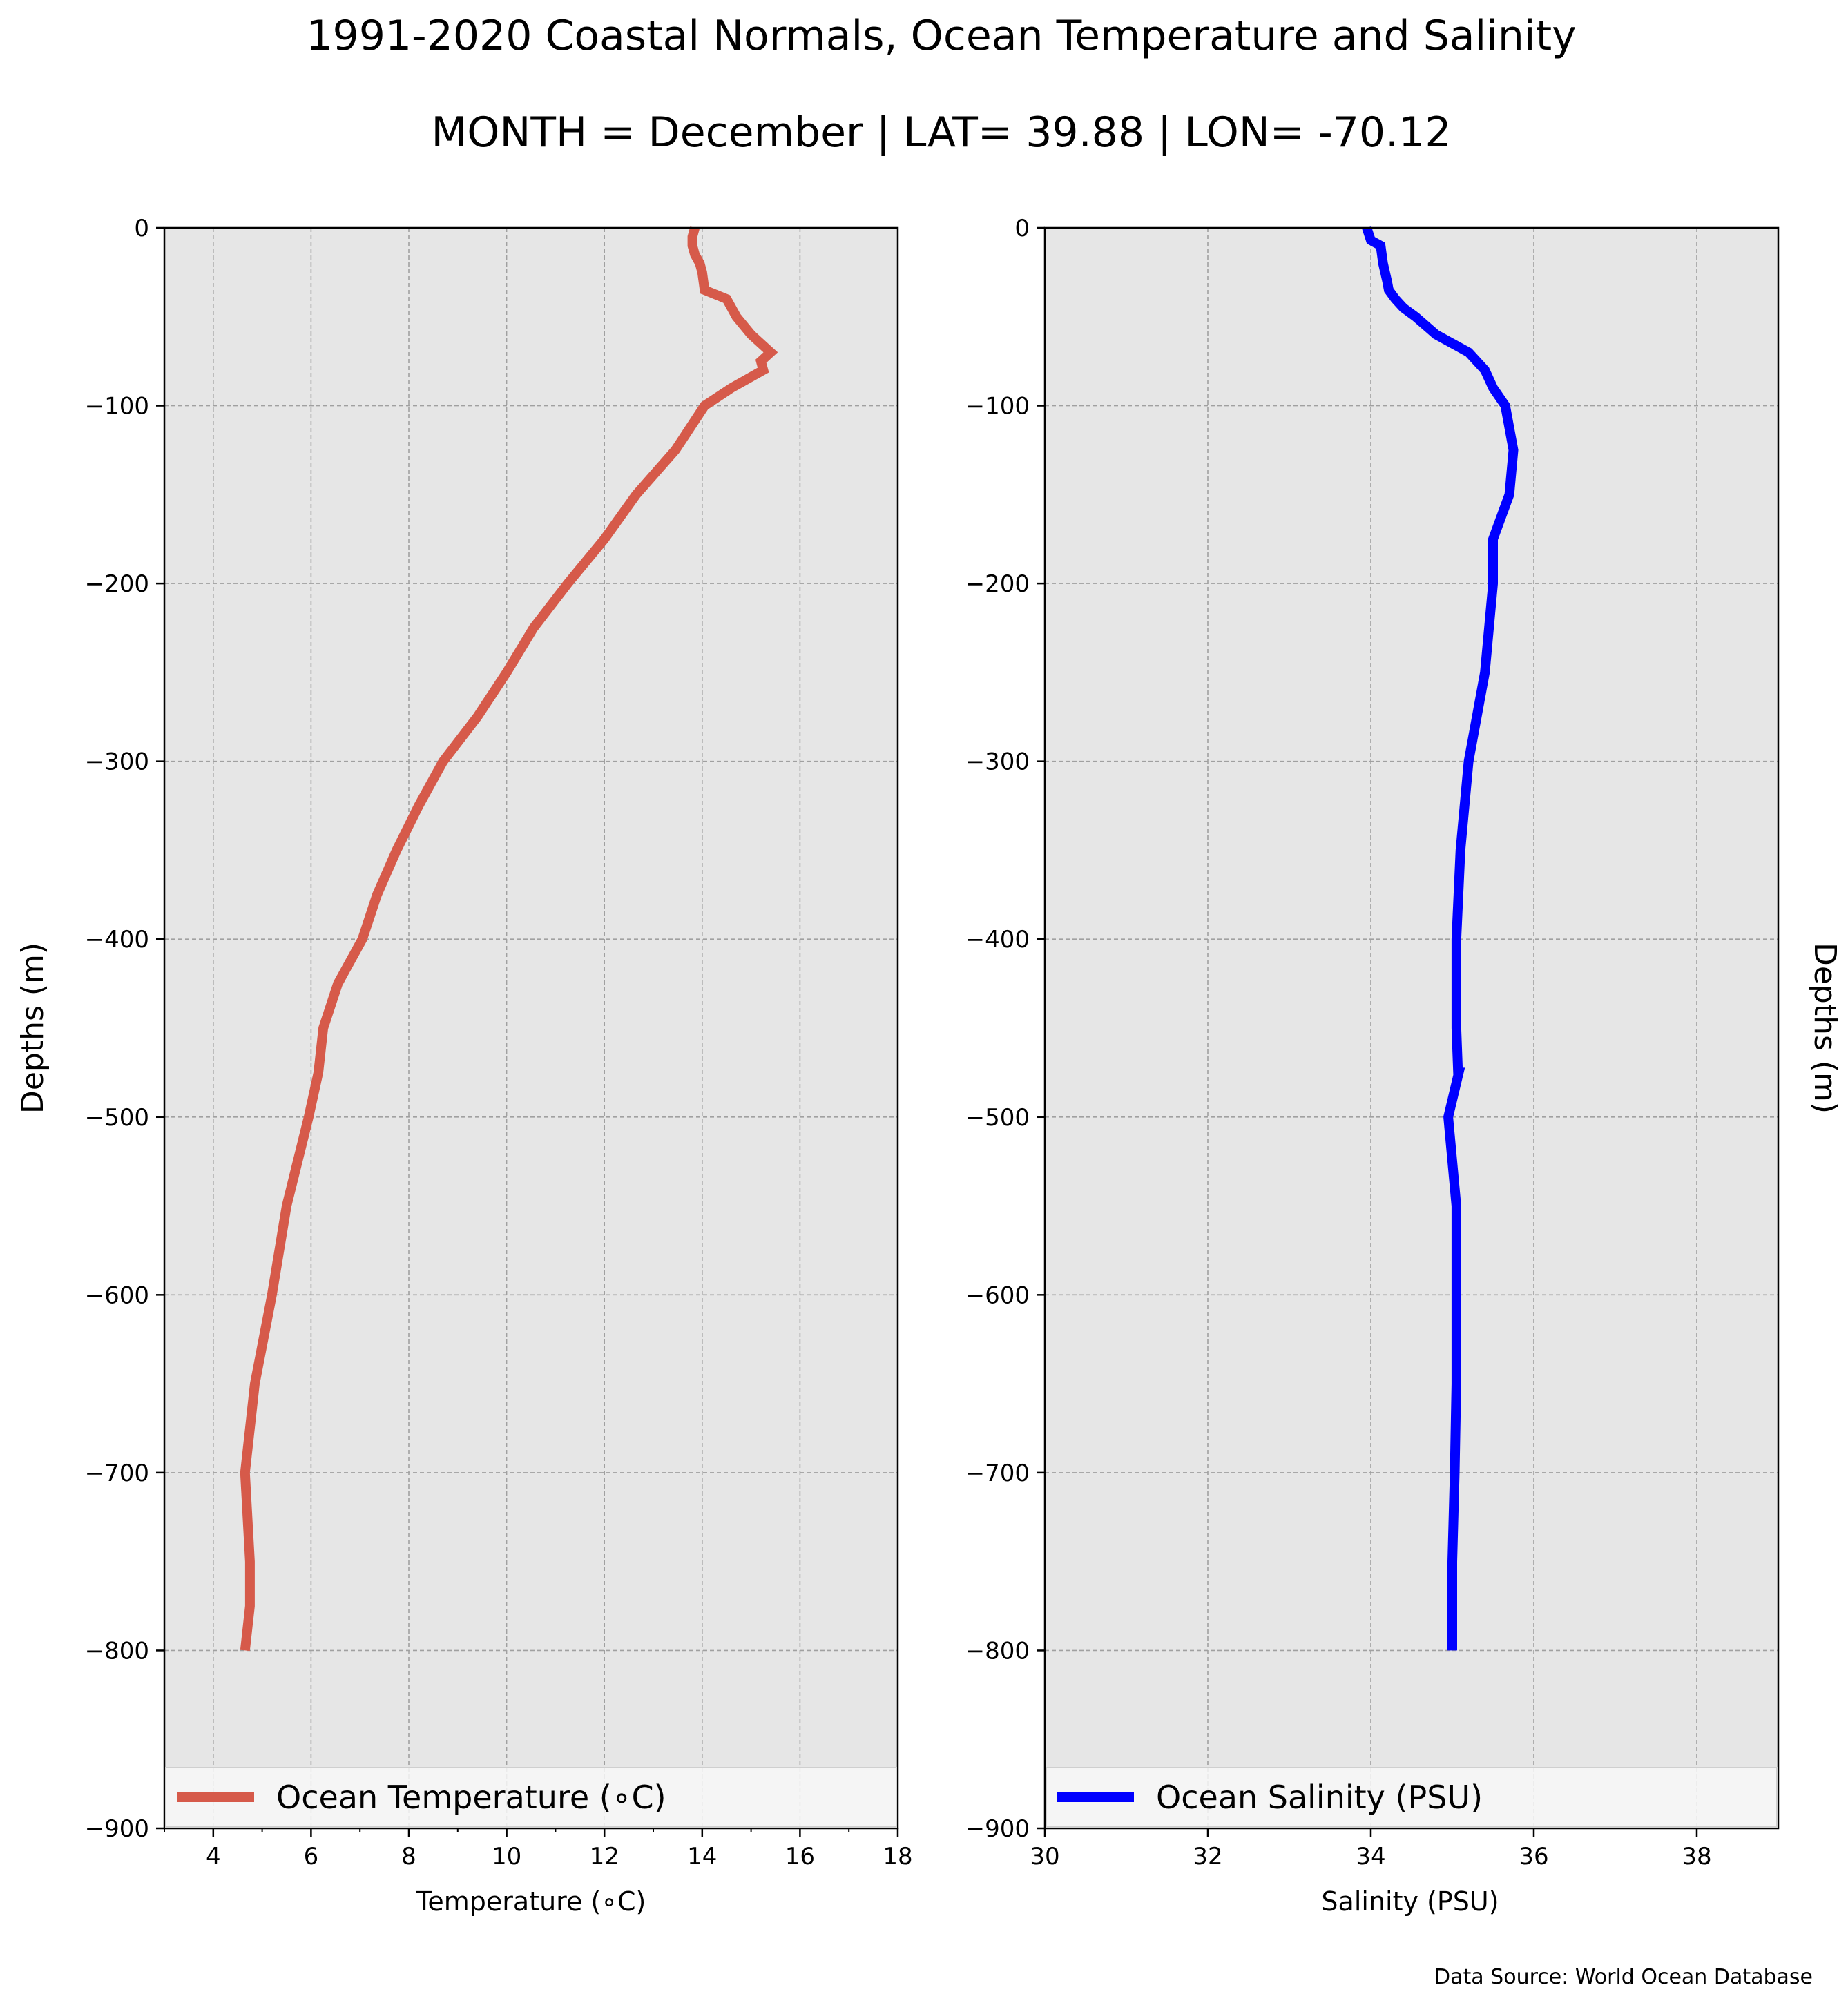 The image size is (1848, 2003). I want to click on salinity-y-tick-label: −800, so click(997, 1651).